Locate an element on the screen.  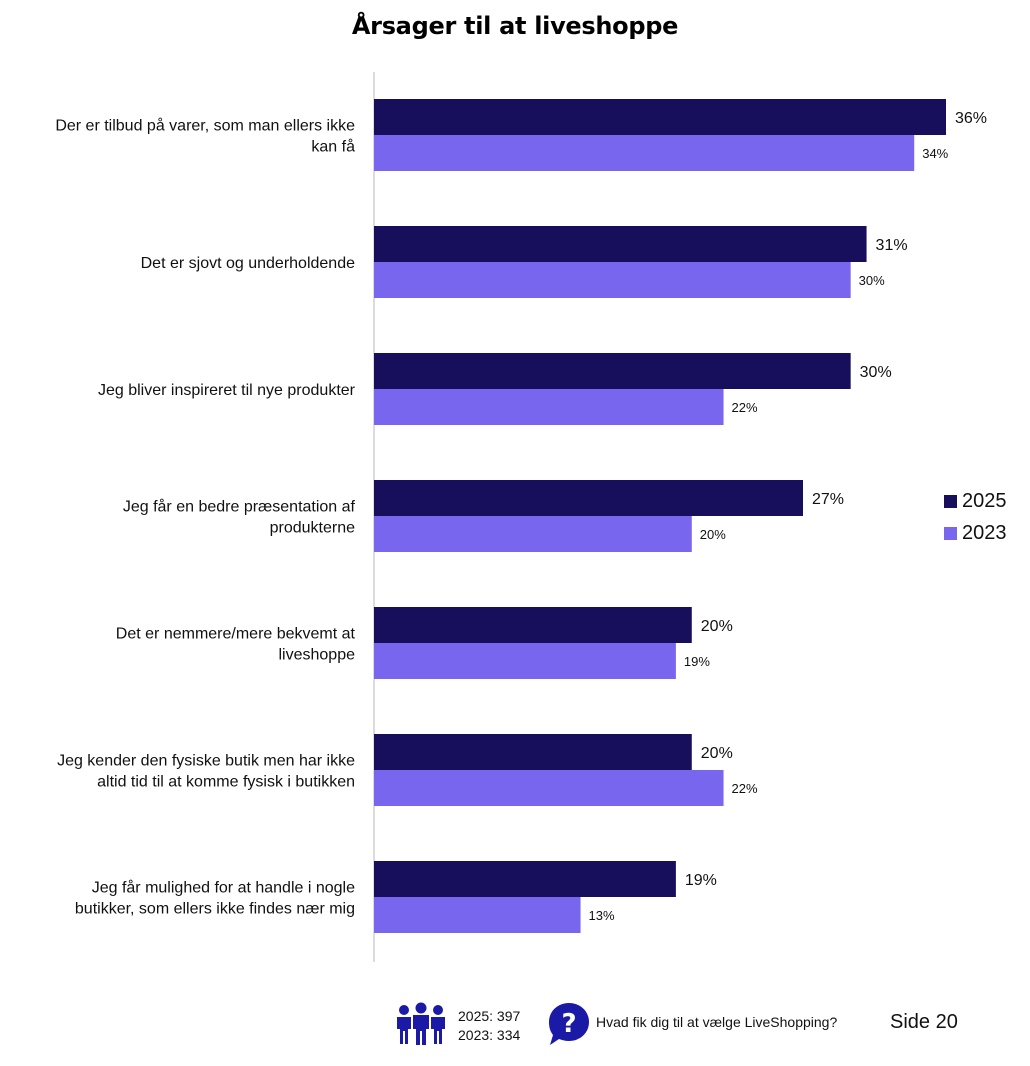
question-icon: ? is located at coordinates (569, 1024).